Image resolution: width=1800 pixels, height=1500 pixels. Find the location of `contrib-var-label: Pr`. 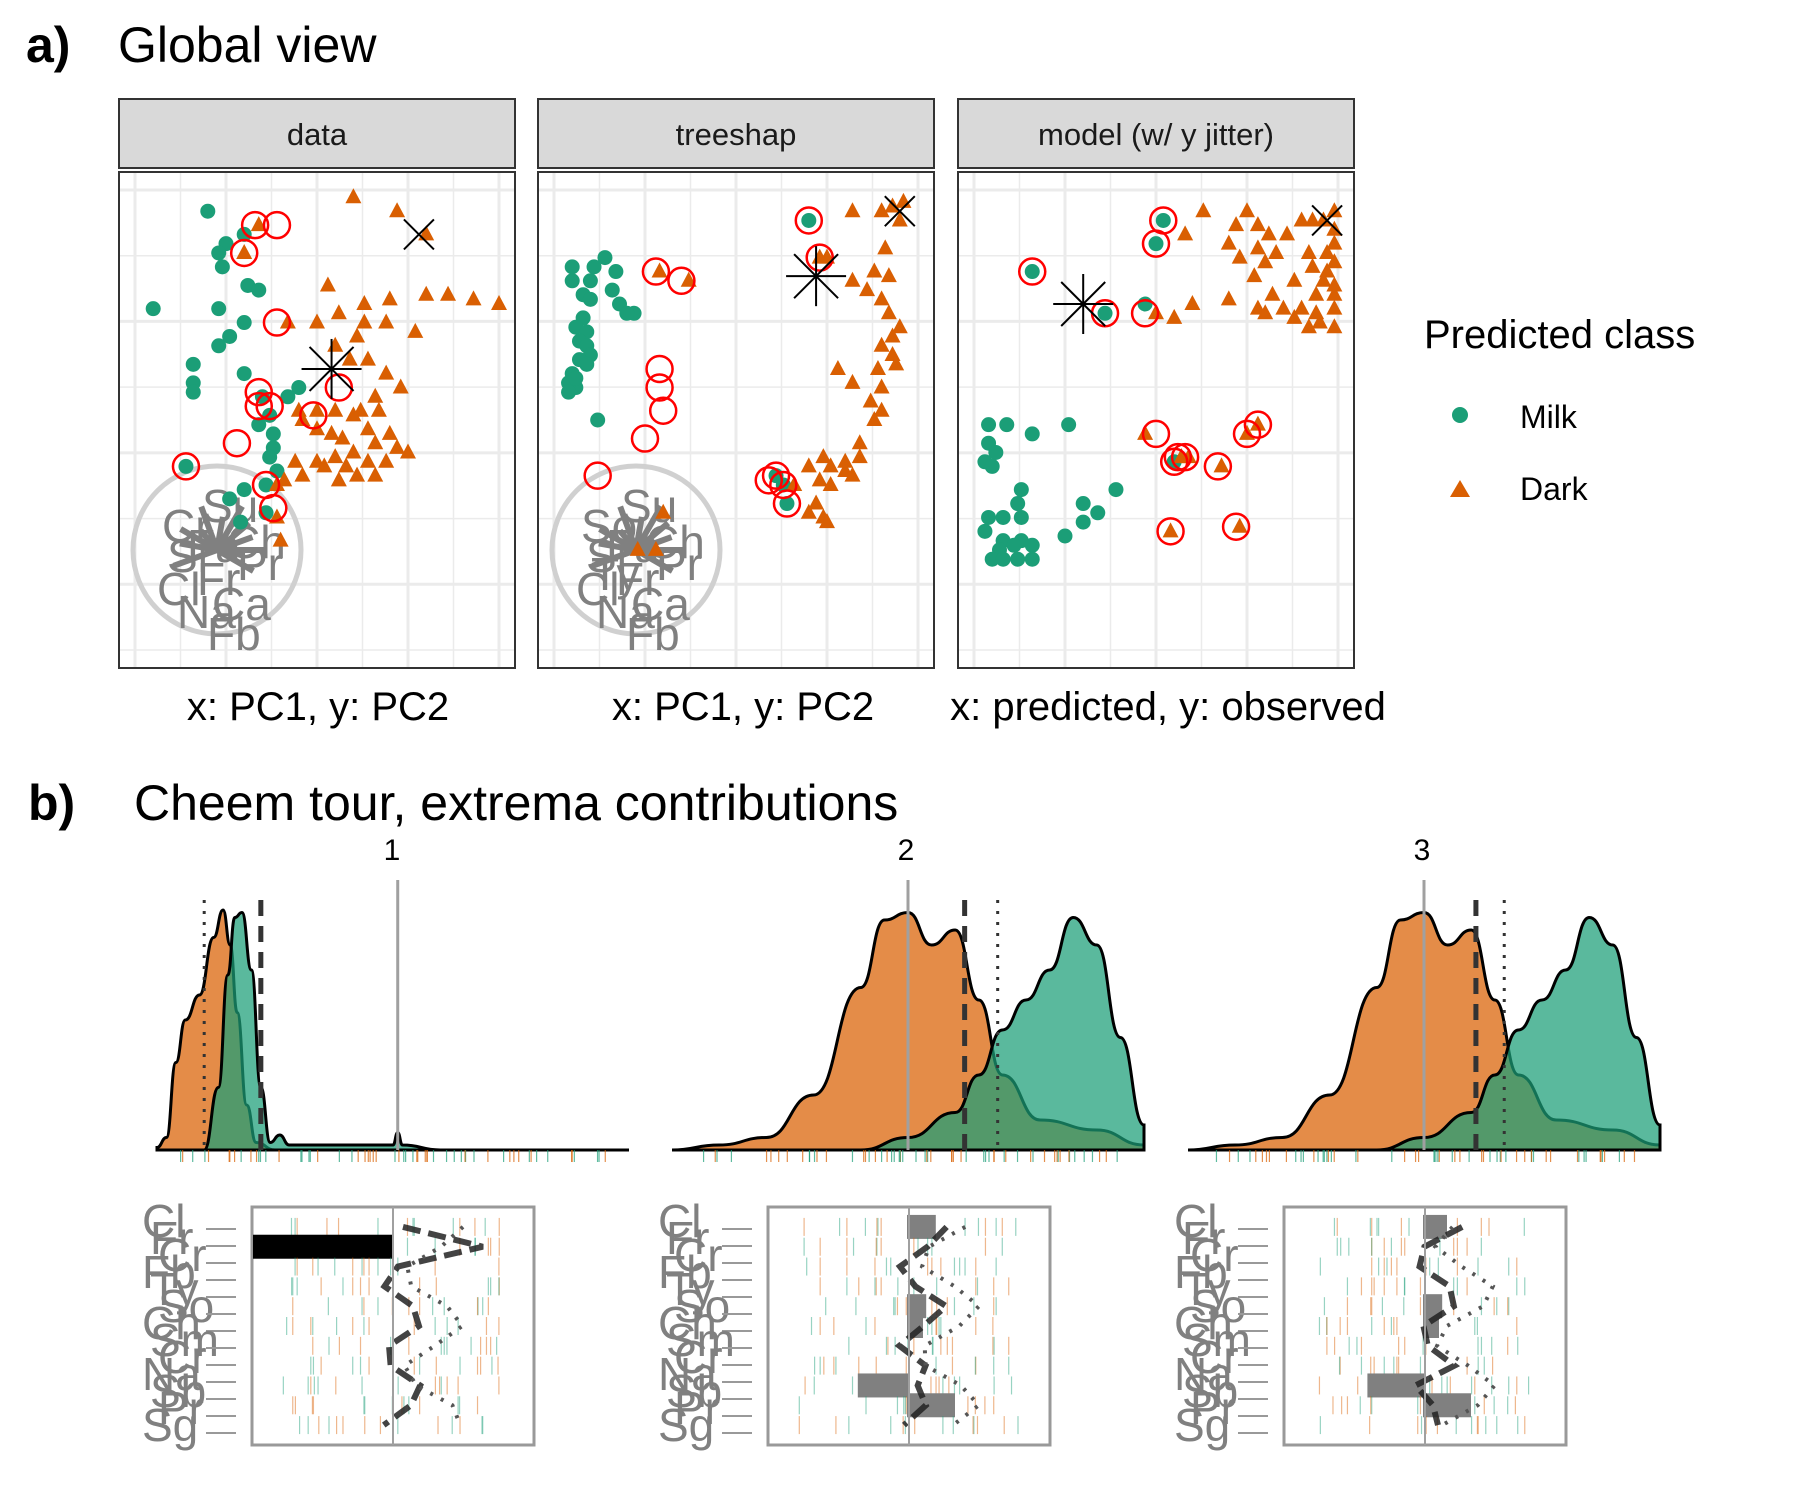

contrib-var-label: Pr is located at coordinates (181, 1408).